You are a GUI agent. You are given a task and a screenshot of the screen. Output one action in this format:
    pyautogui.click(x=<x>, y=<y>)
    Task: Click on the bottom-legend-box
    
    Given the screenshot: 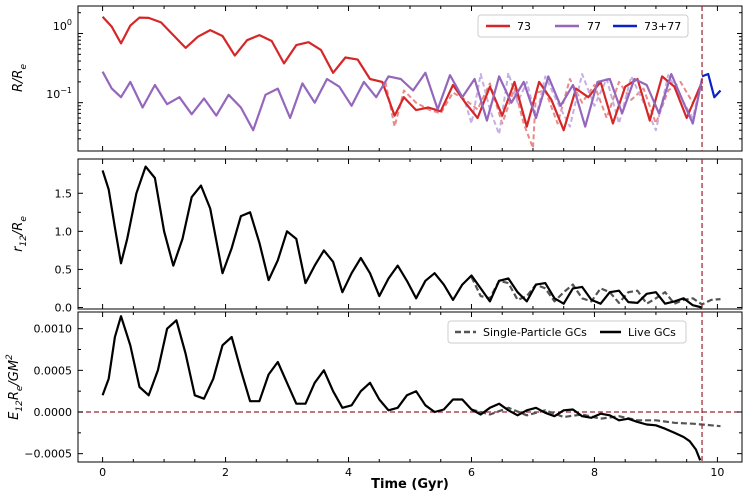 What is the action you would take?
    pyautogui.click(x=567, y=332)
    